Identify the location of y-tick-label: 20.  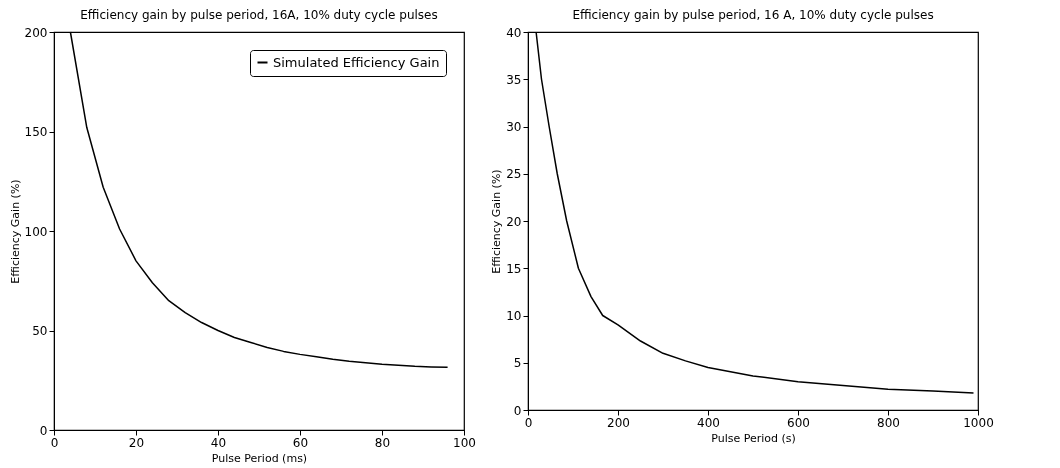
(514, 221).